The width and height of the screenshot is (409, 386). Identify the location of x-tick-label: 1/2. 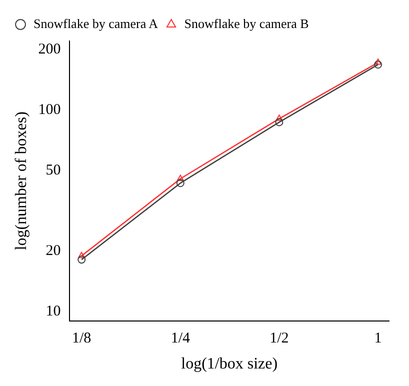
(279, 338).